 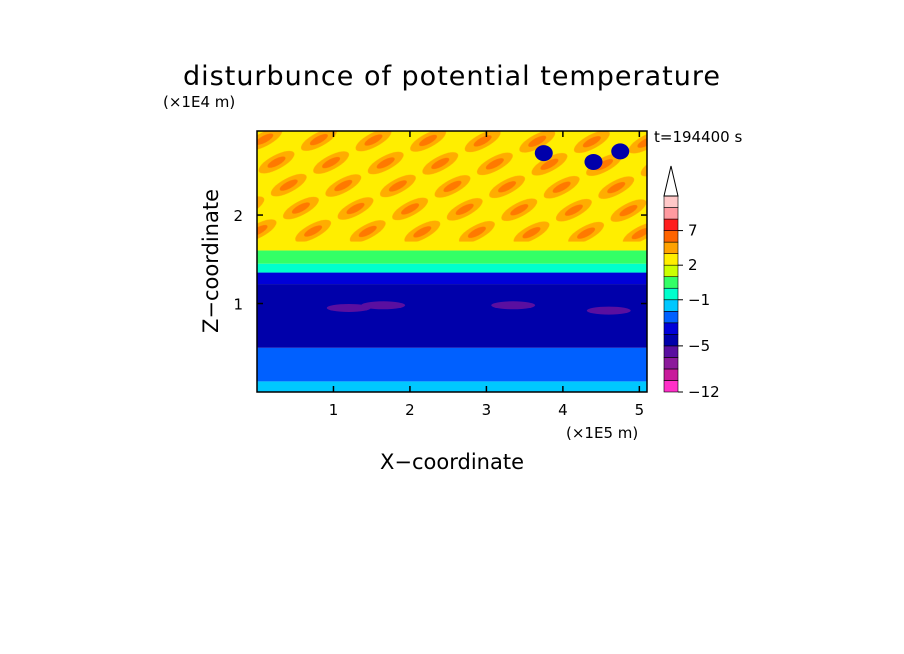 I want to click on colorbar-label-2: −1, so click(x=699, y=300).